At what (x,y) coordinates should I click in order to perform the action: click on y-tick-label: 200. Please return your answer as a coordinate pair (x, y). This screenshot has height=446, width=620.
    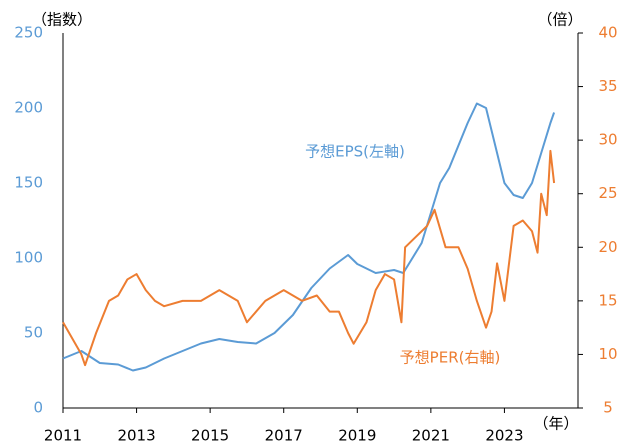
    Looking at the image, I should click on (28, 108).